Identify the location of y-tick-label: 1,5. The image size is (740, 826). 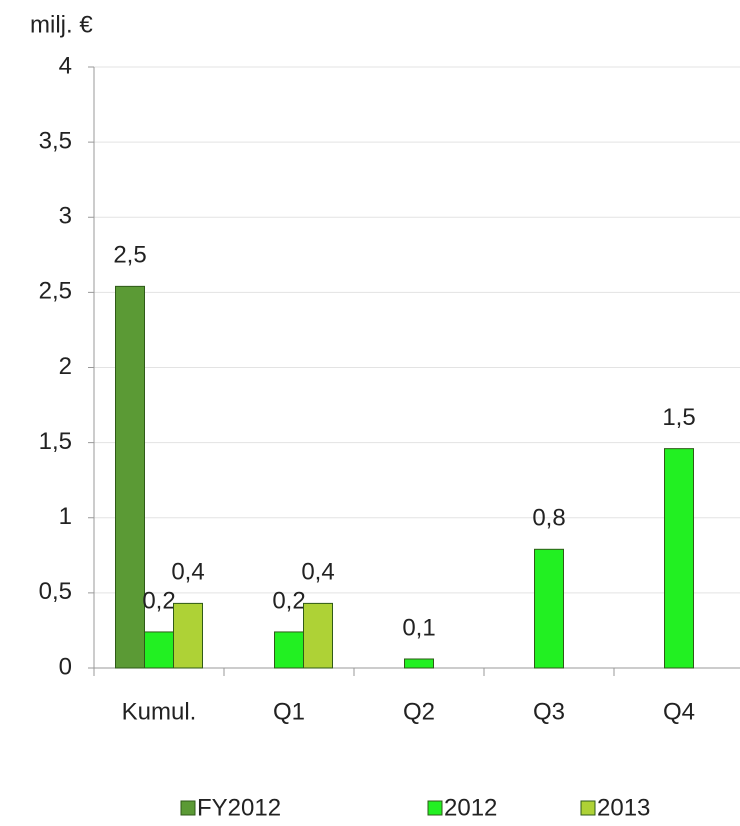
(55, 441).